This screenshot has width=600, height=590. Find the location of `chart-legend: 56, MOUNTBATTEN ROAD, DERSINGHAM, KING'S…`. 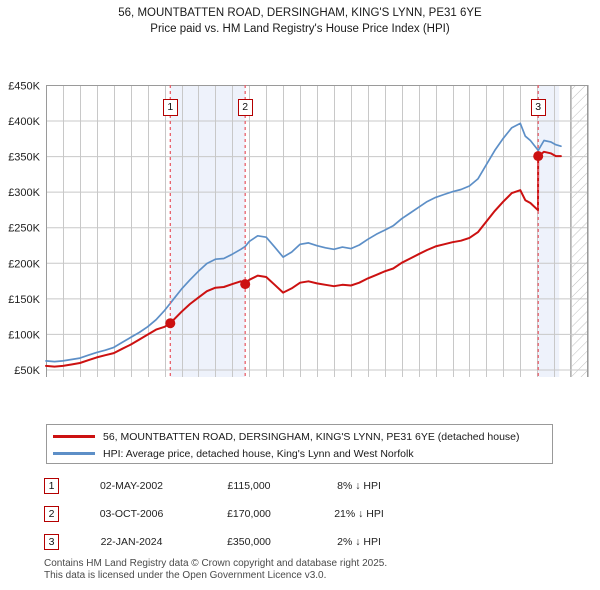

chart-legend: 56, MOUNTBATTEN ROAD, DERSINGHAM, KING'S… is located at coordinates (299, 444).